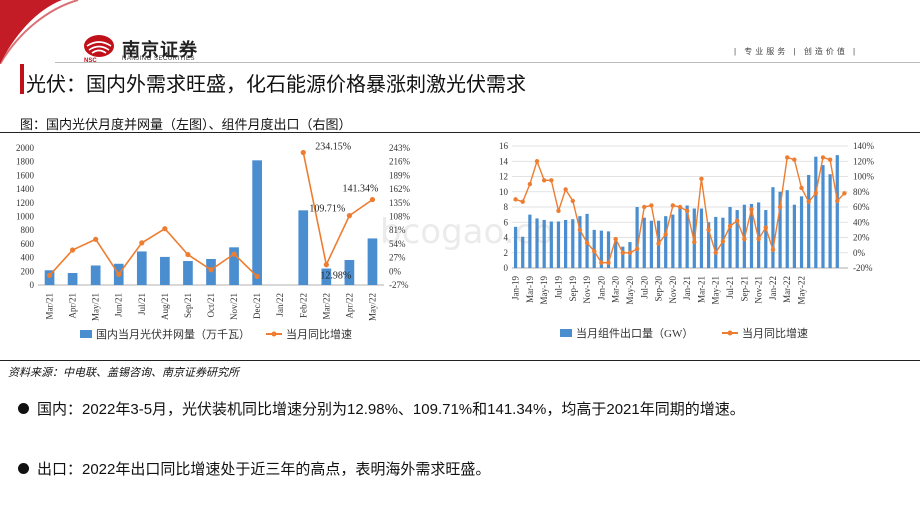 The width and height of the screenshot is (920, 518). I want to click on y2-tick-label: 81%, so click(397, 230).